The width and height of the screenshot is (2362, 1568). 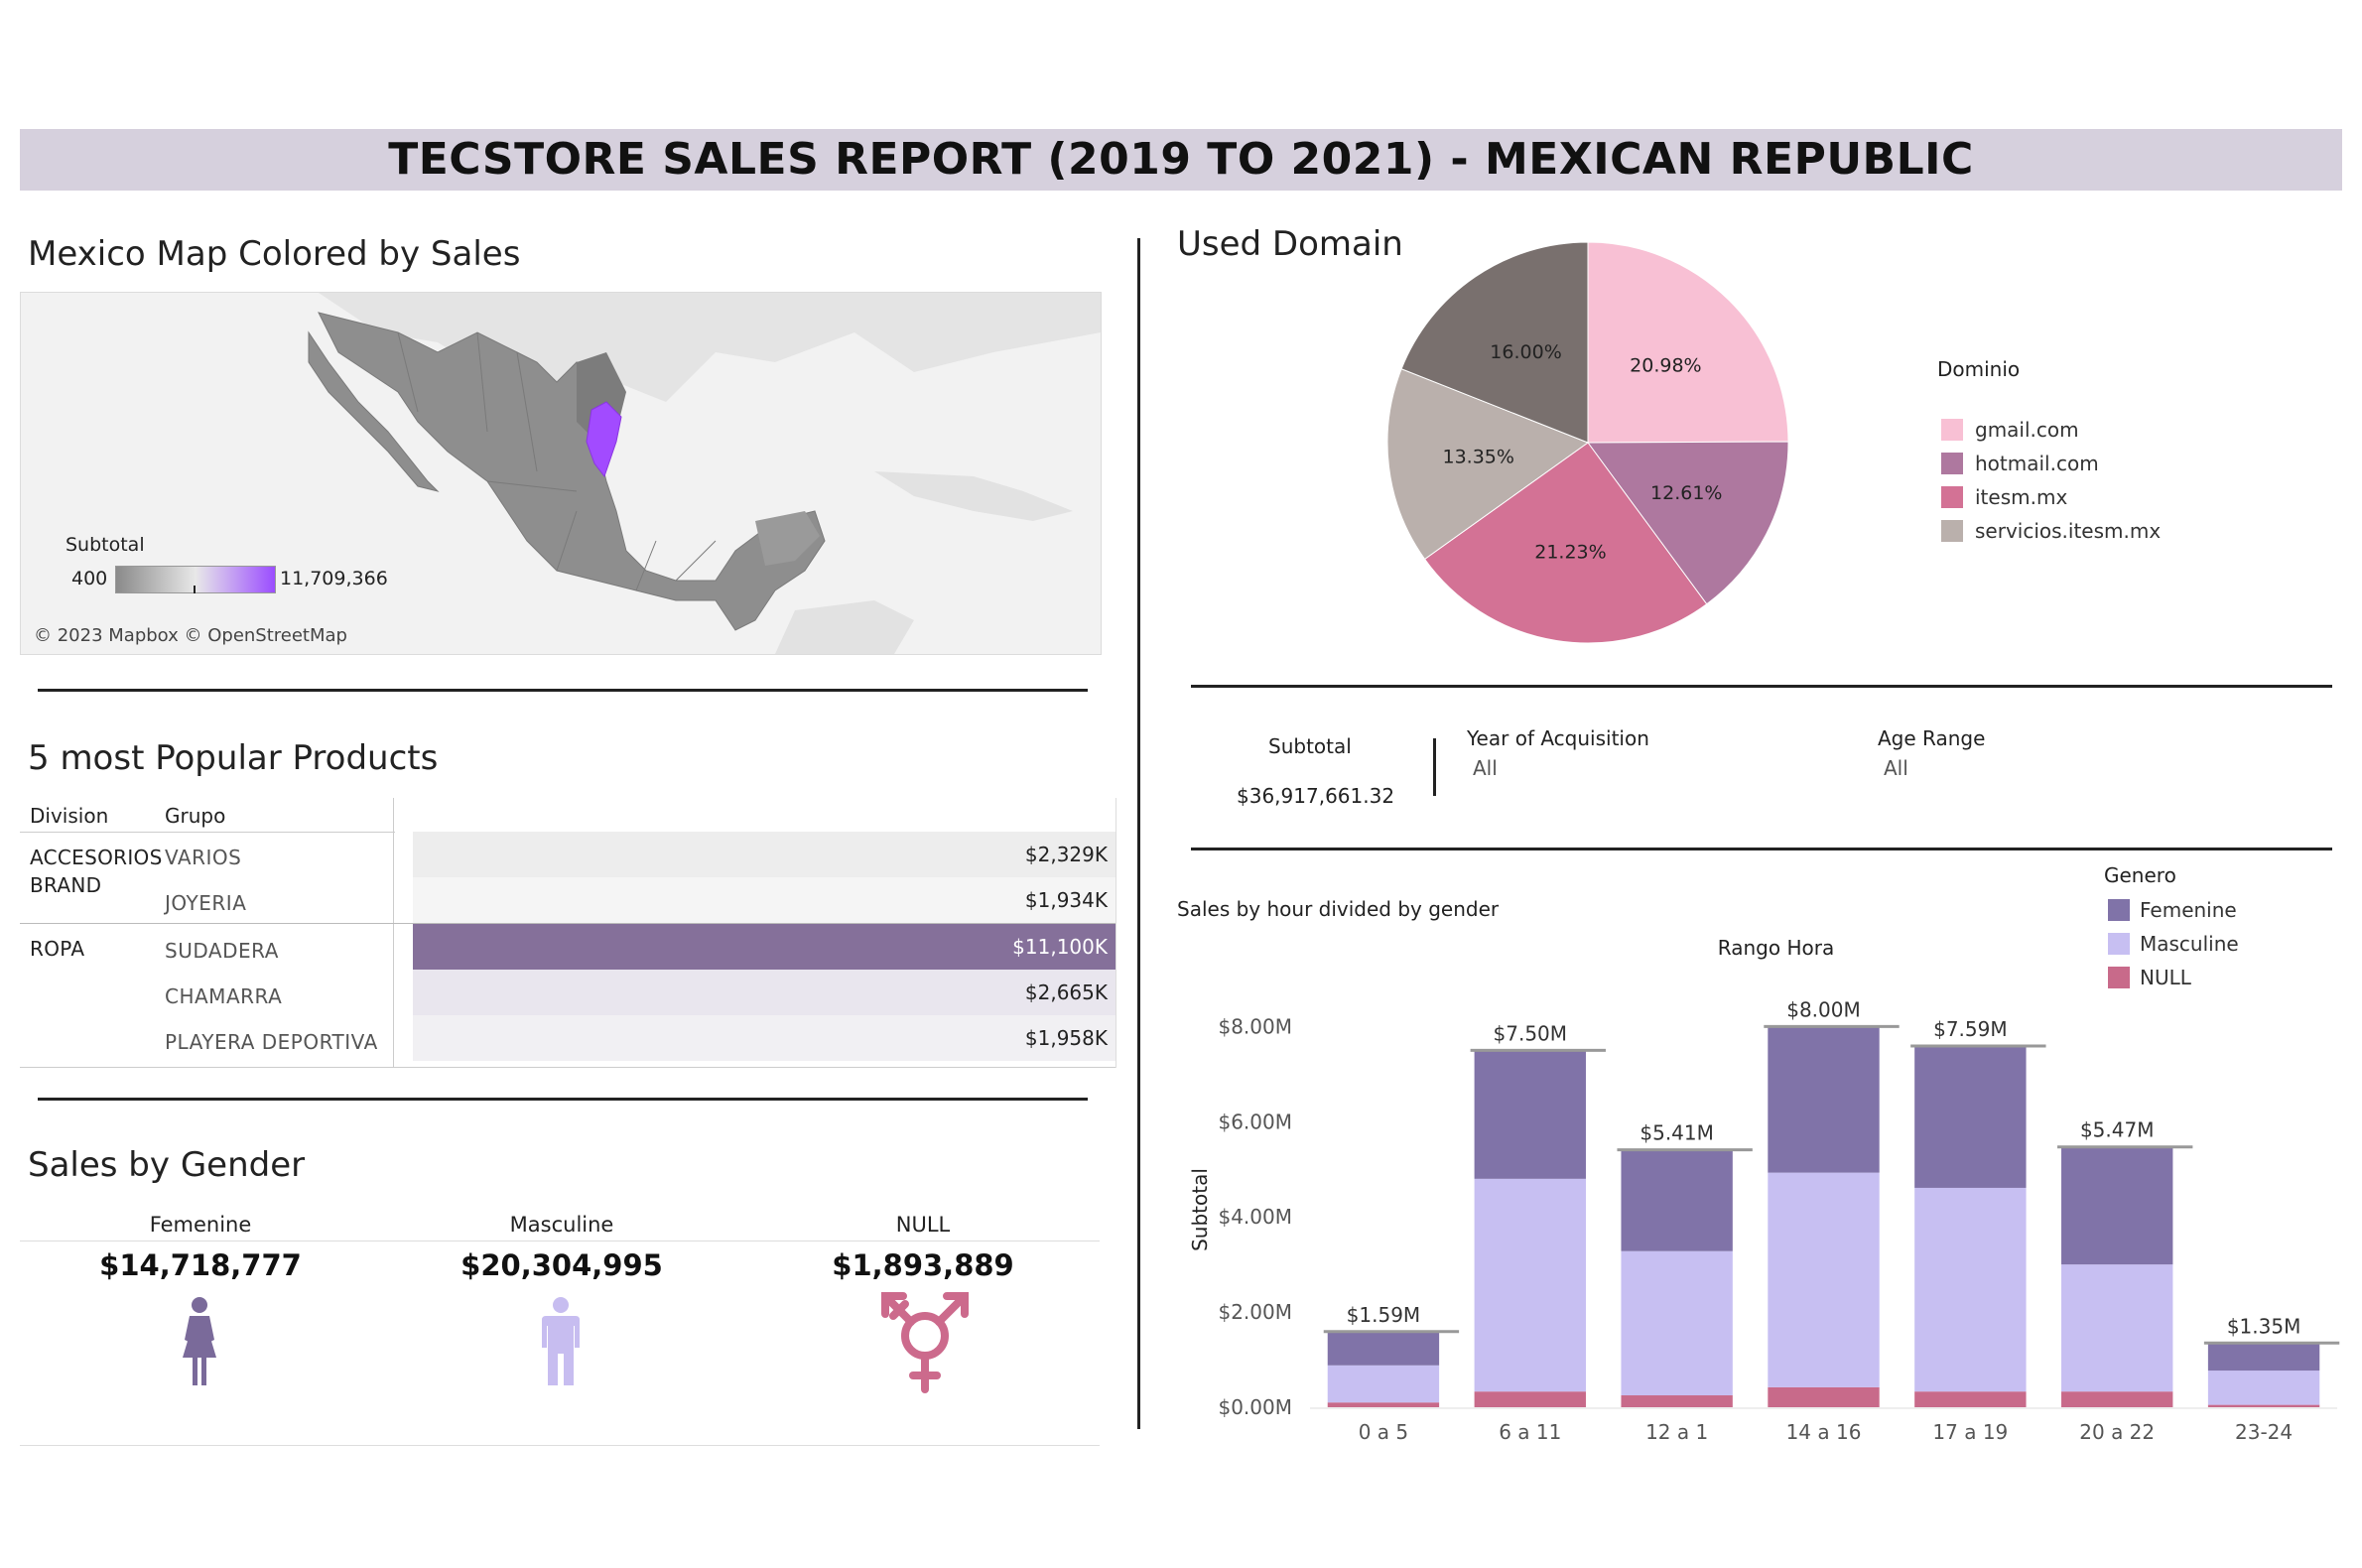 I want to click on pie-slice-hotmail-com, so click(x=1688, y=523).